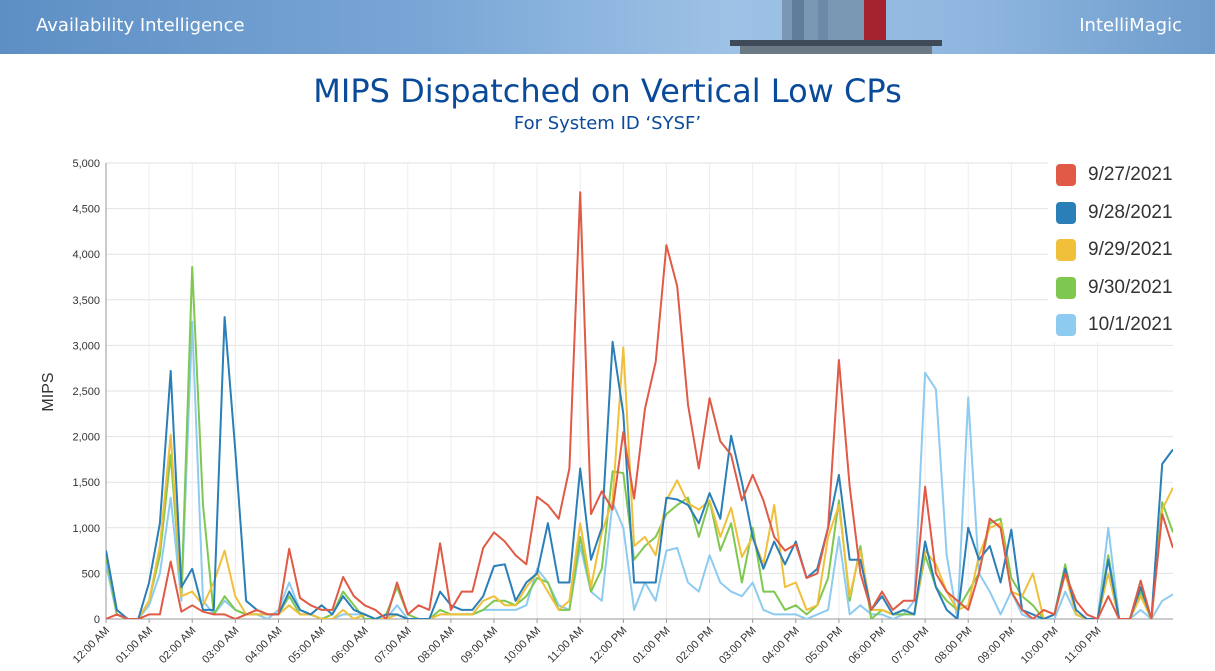 The height and width of the screenshot is (671, 1215). What do you see at coordinates (695, 646) in the screenshot?
I see `x-tick-label: 02:00 PM` at bounding box center [695, 646].